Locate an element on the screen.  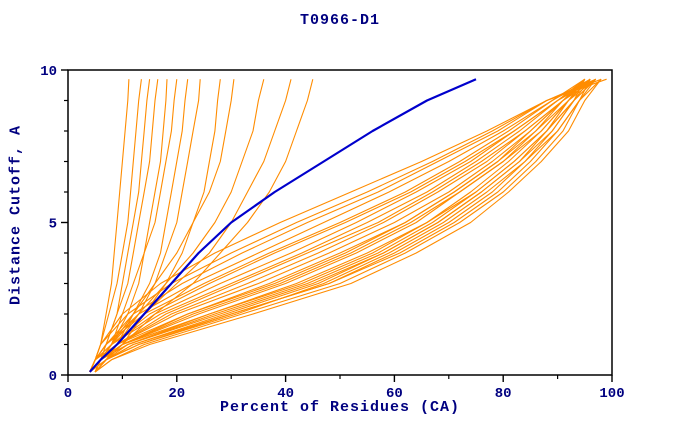
chart-title: T0966-D1 is located at coordinates (339, 20).